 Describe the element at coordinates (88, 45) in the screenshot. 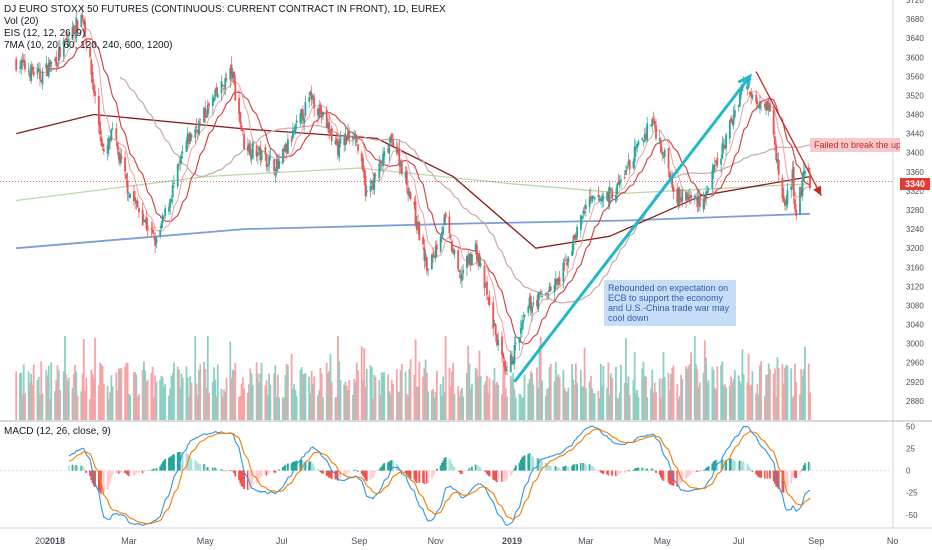

I see `ma-legend: 7MA (10, 20, 60, 120, 240, 600, 1200)` at that location.